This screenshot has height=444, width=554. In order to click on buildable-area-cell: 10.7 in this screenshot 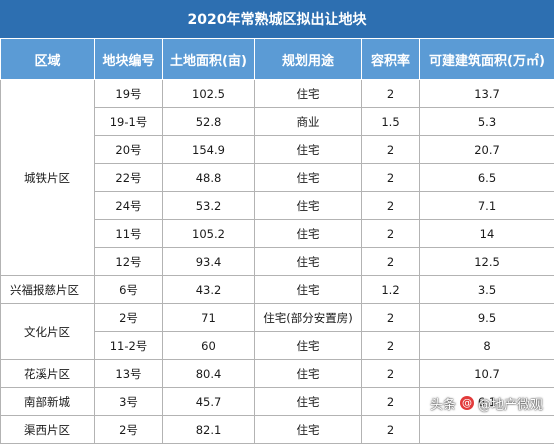, I will do `click(487, 374)`.